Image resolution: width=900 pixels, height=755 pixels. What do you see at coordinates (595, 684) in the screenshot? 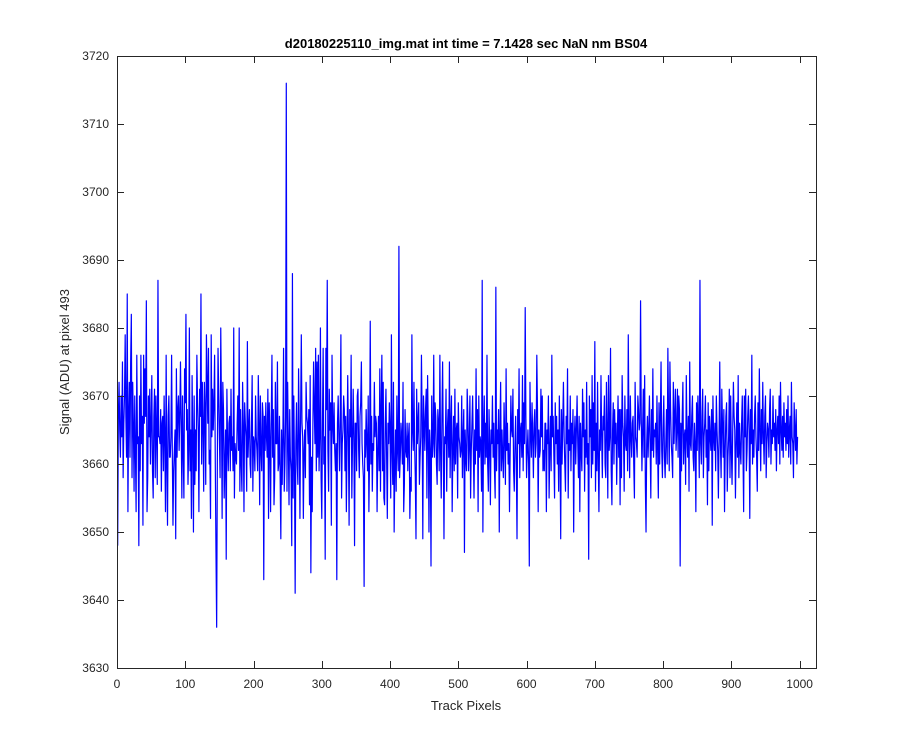
I see `x-tick-label: 700` at bounding box center [595, 684].